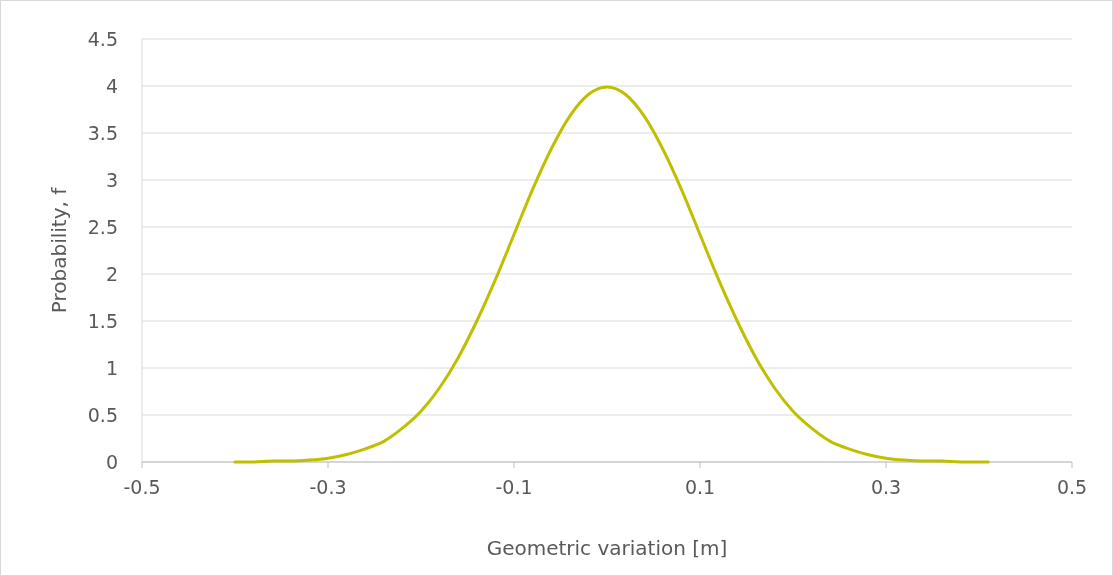  Describe the element at coordinates (102, 227) in the screenshot. I see `y-tick-label: 2.5` at that location.